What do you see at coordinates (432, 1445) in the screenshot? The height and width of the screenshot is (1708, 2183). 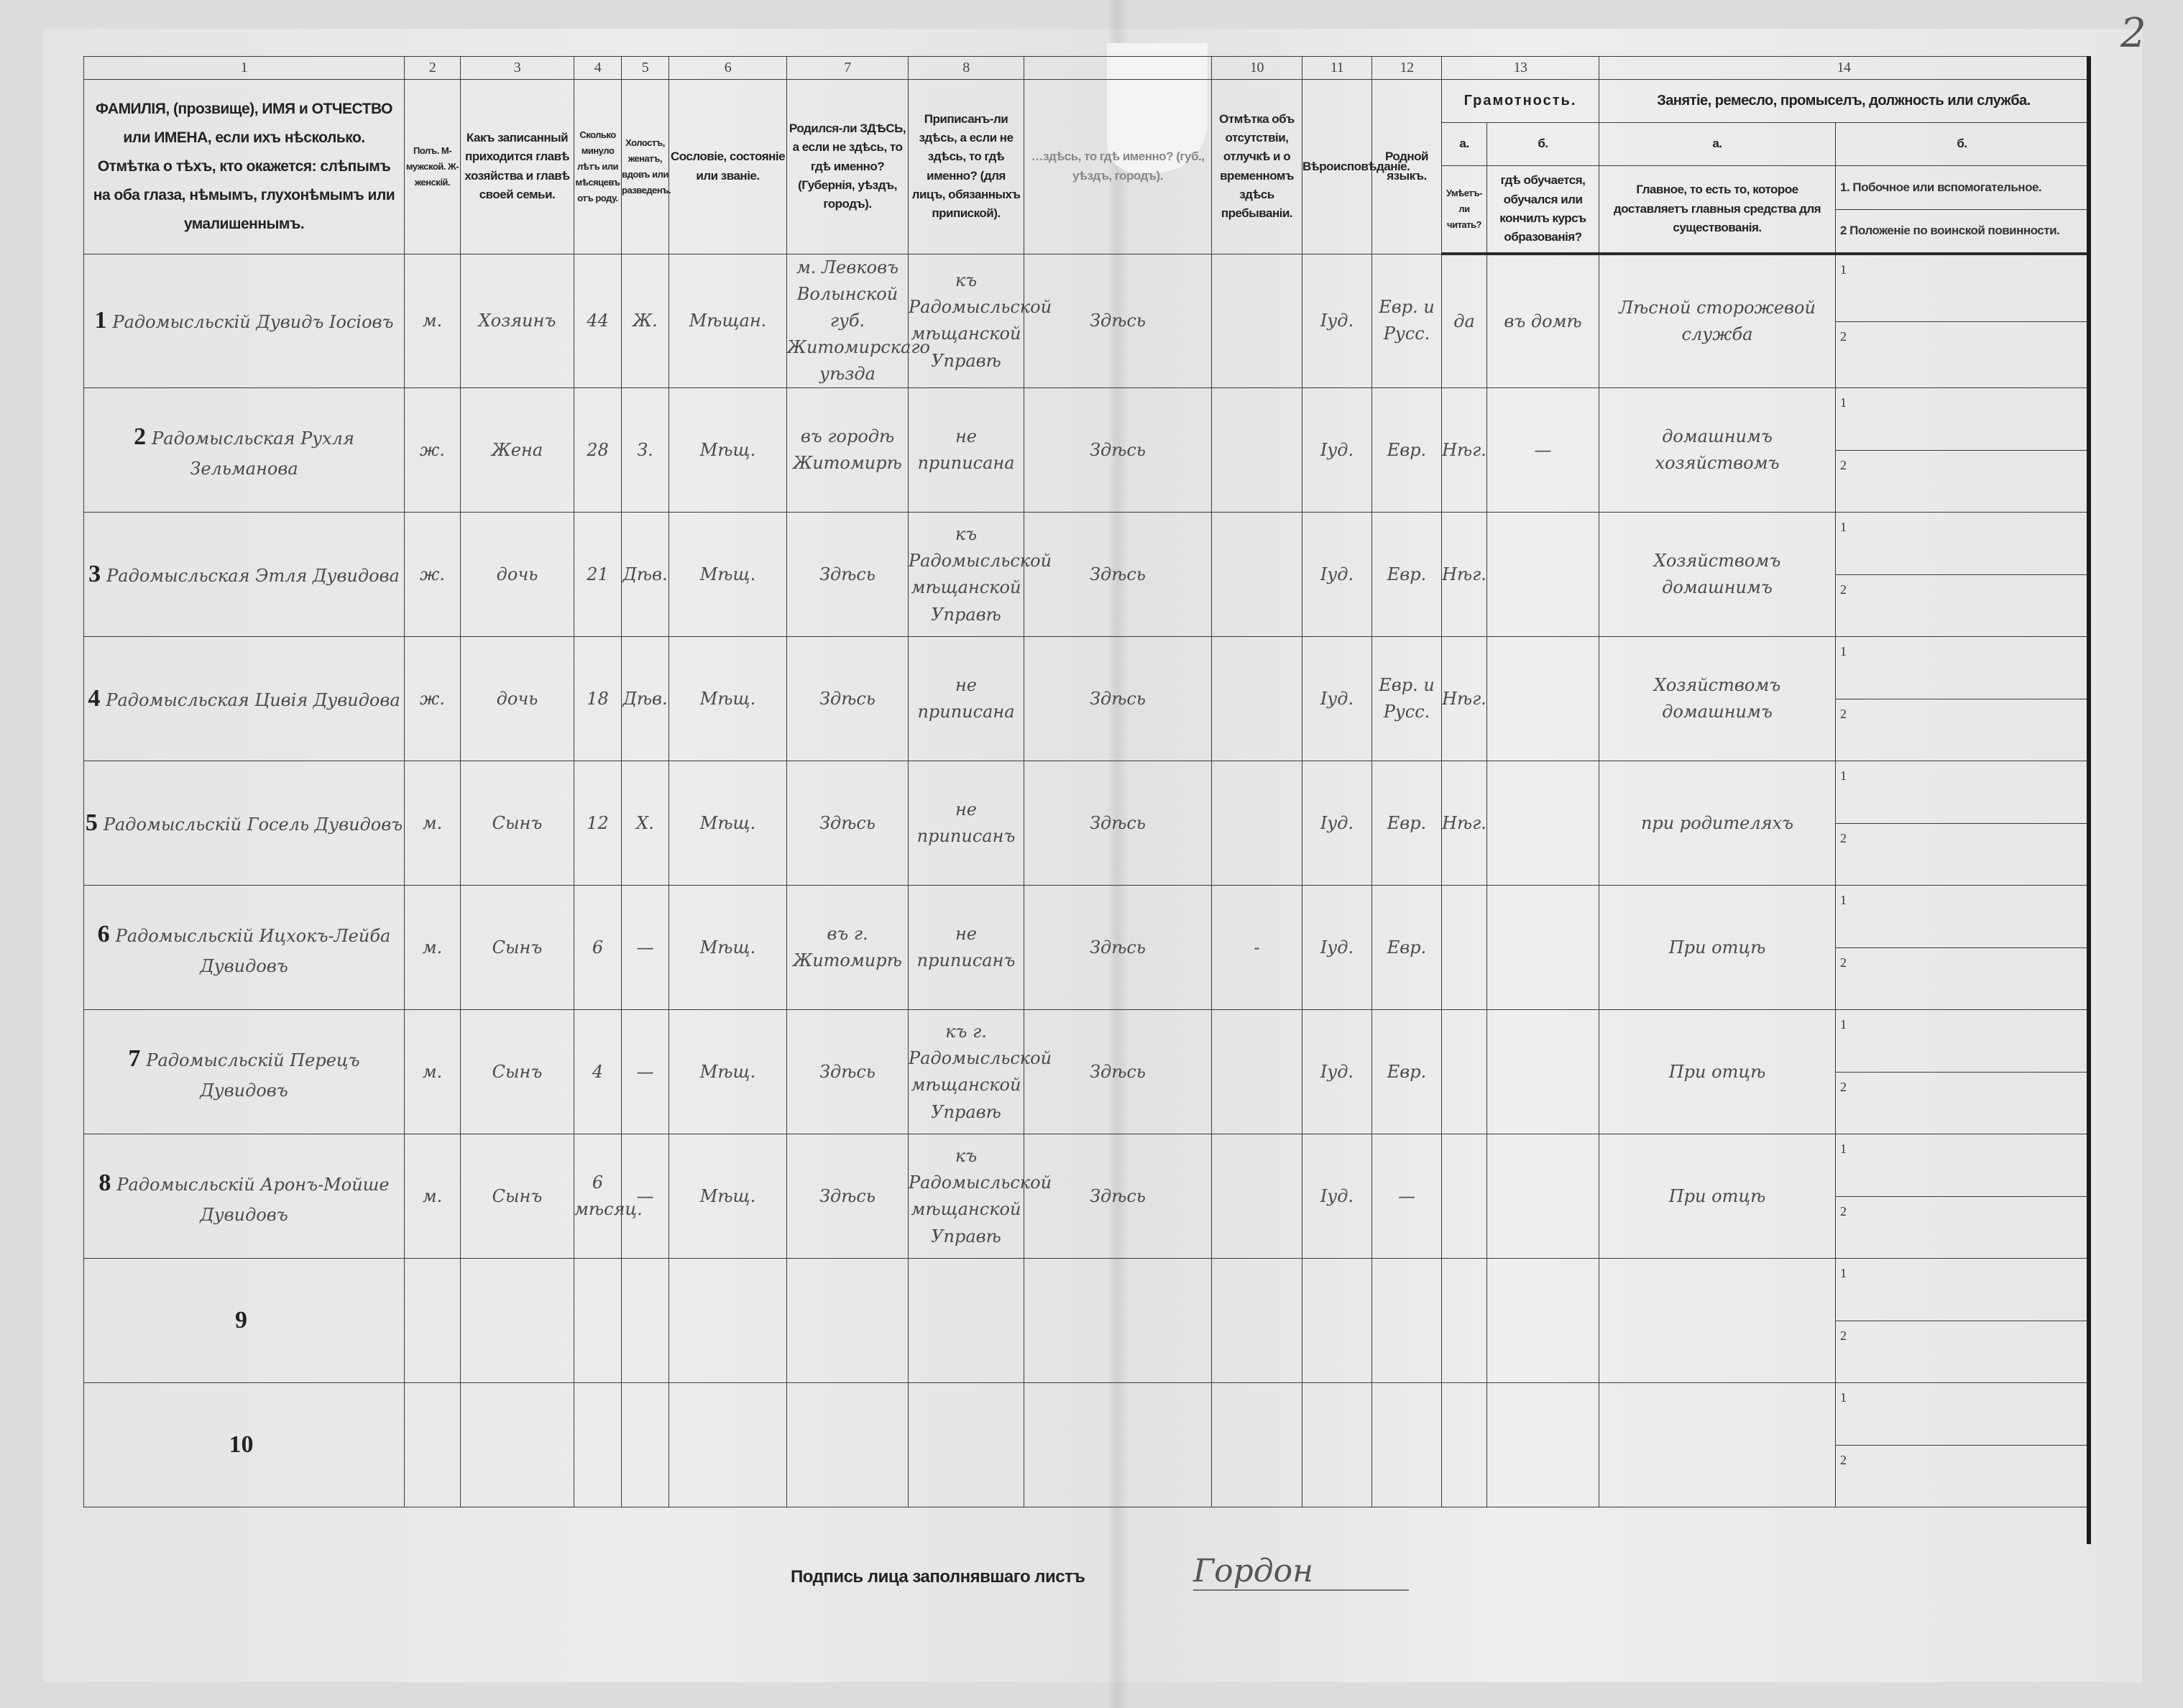 I see `cell-sex` at bounding box center [432, 1445].